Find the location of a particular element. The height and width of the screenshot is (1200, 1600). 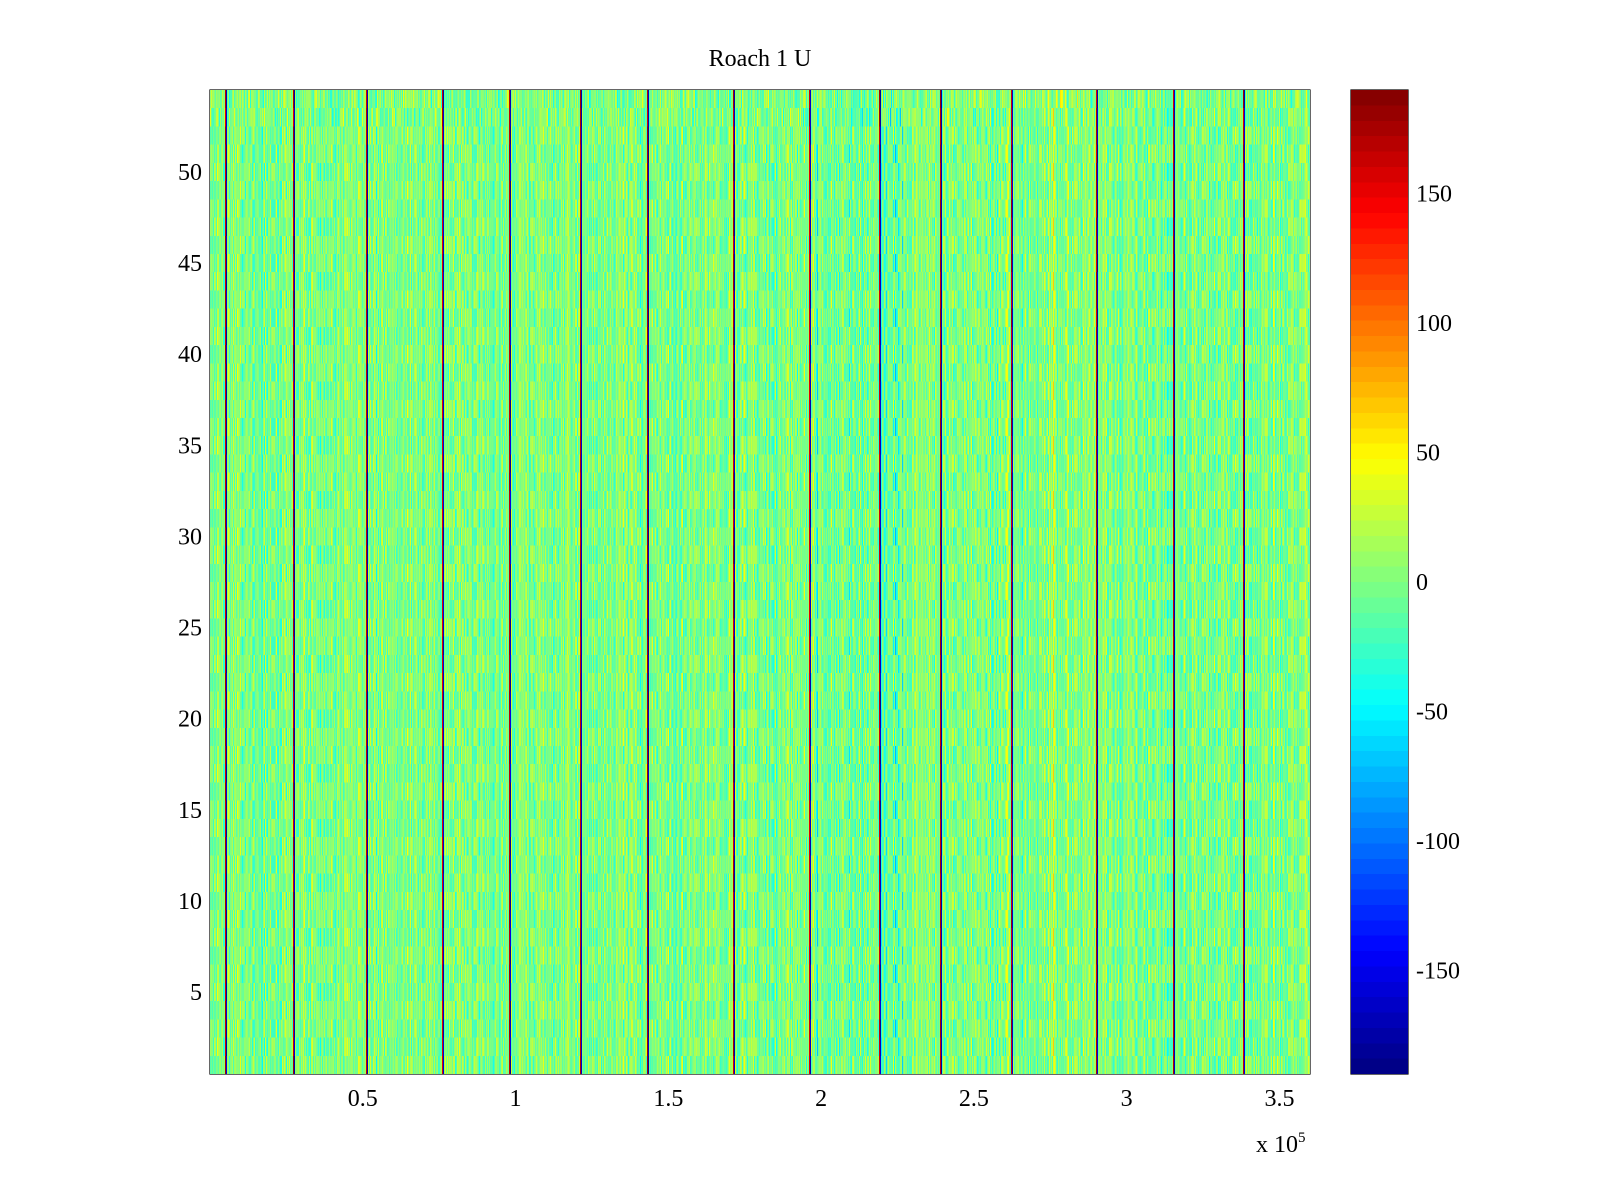

y-tick-label: 40 is located at coordinates (190, 355).